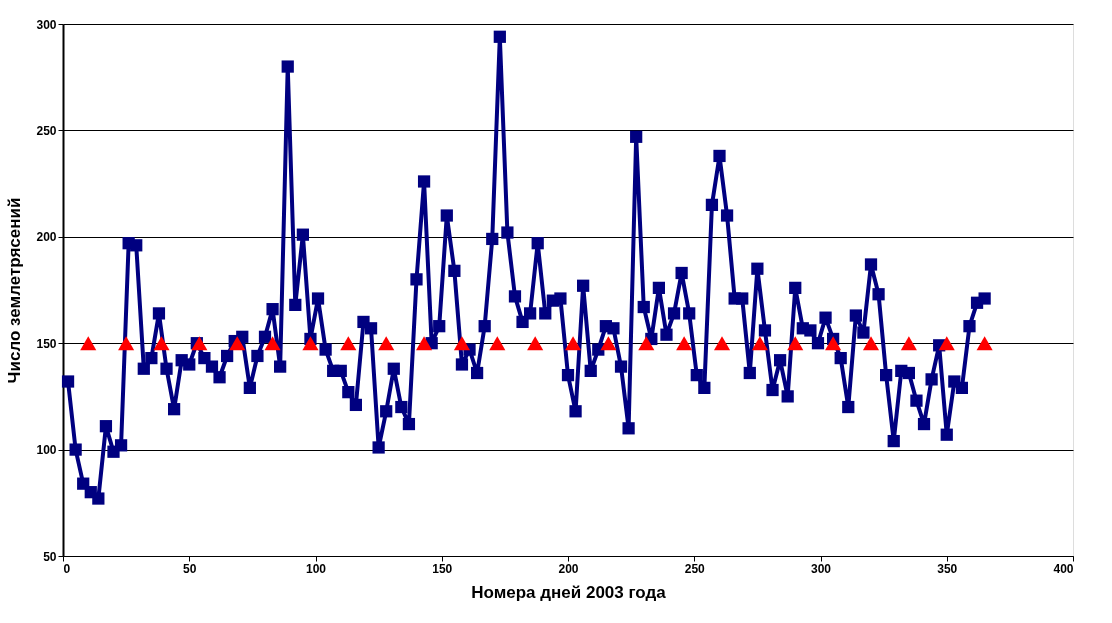 Image resolution: width=1112 pixels, height=623 pixels. I want to click on x-tick-label: 100, so click(316, 568).